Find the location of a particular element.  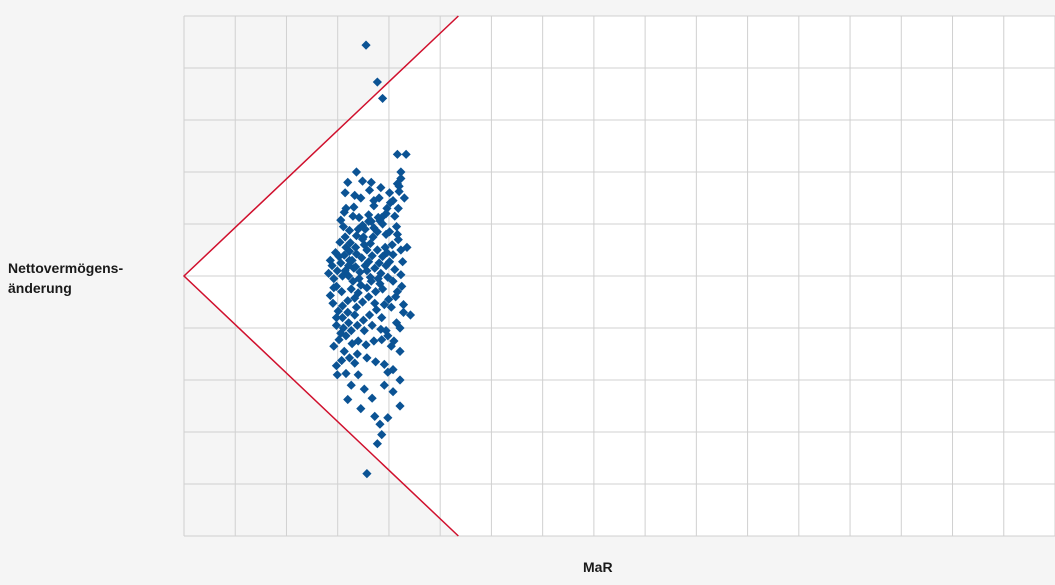

data-points is located at coordinates (369, 259).